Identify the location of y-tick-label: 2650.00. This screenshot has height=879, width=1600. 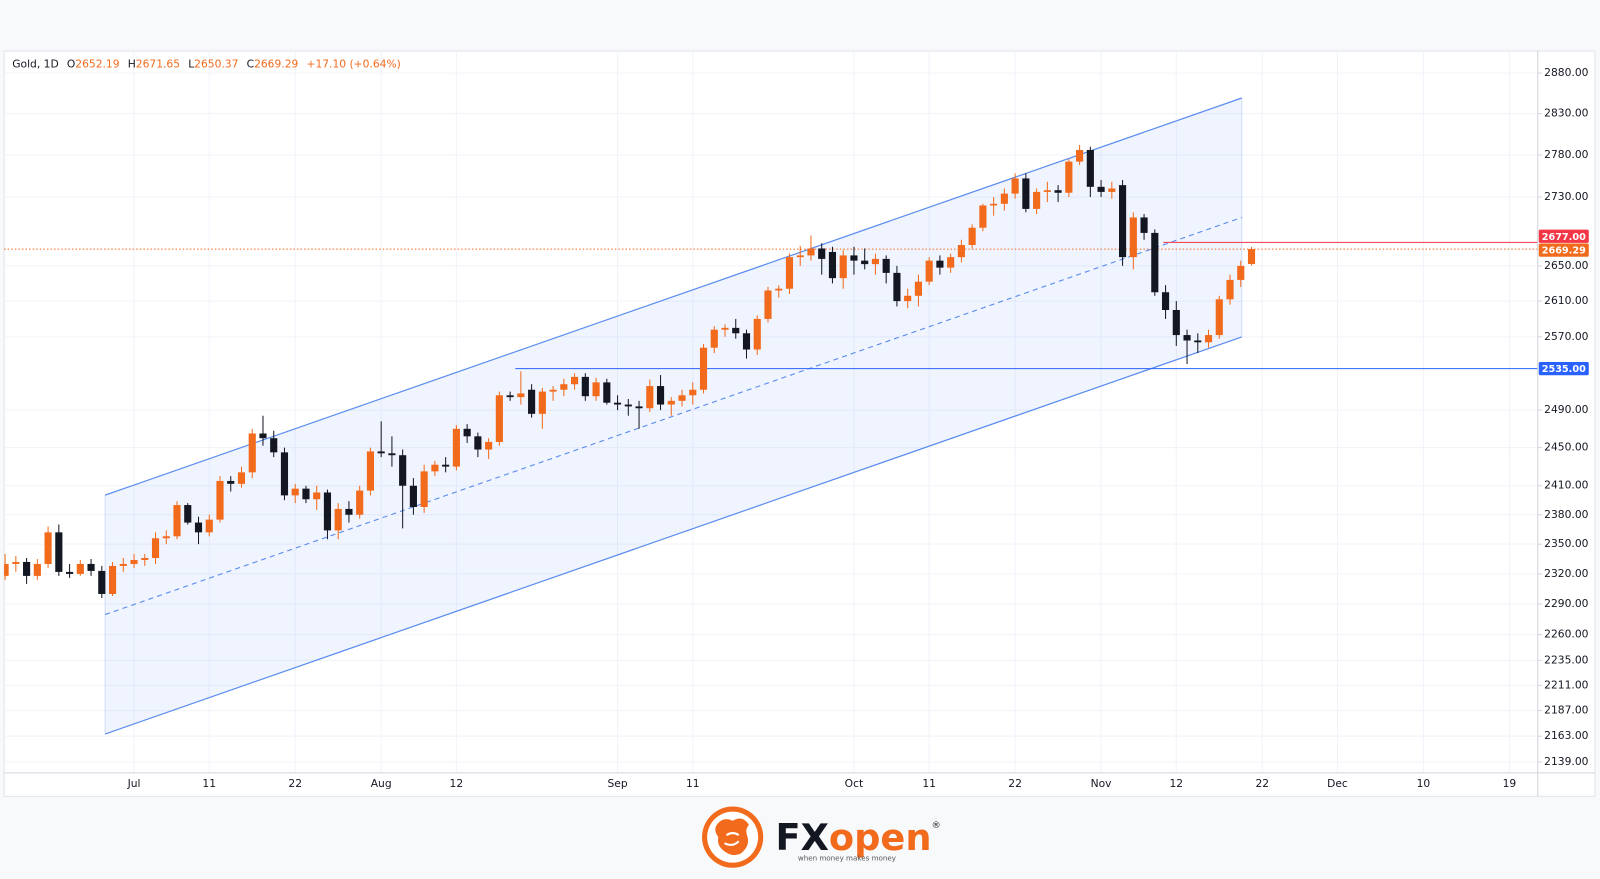
(1566, 265).